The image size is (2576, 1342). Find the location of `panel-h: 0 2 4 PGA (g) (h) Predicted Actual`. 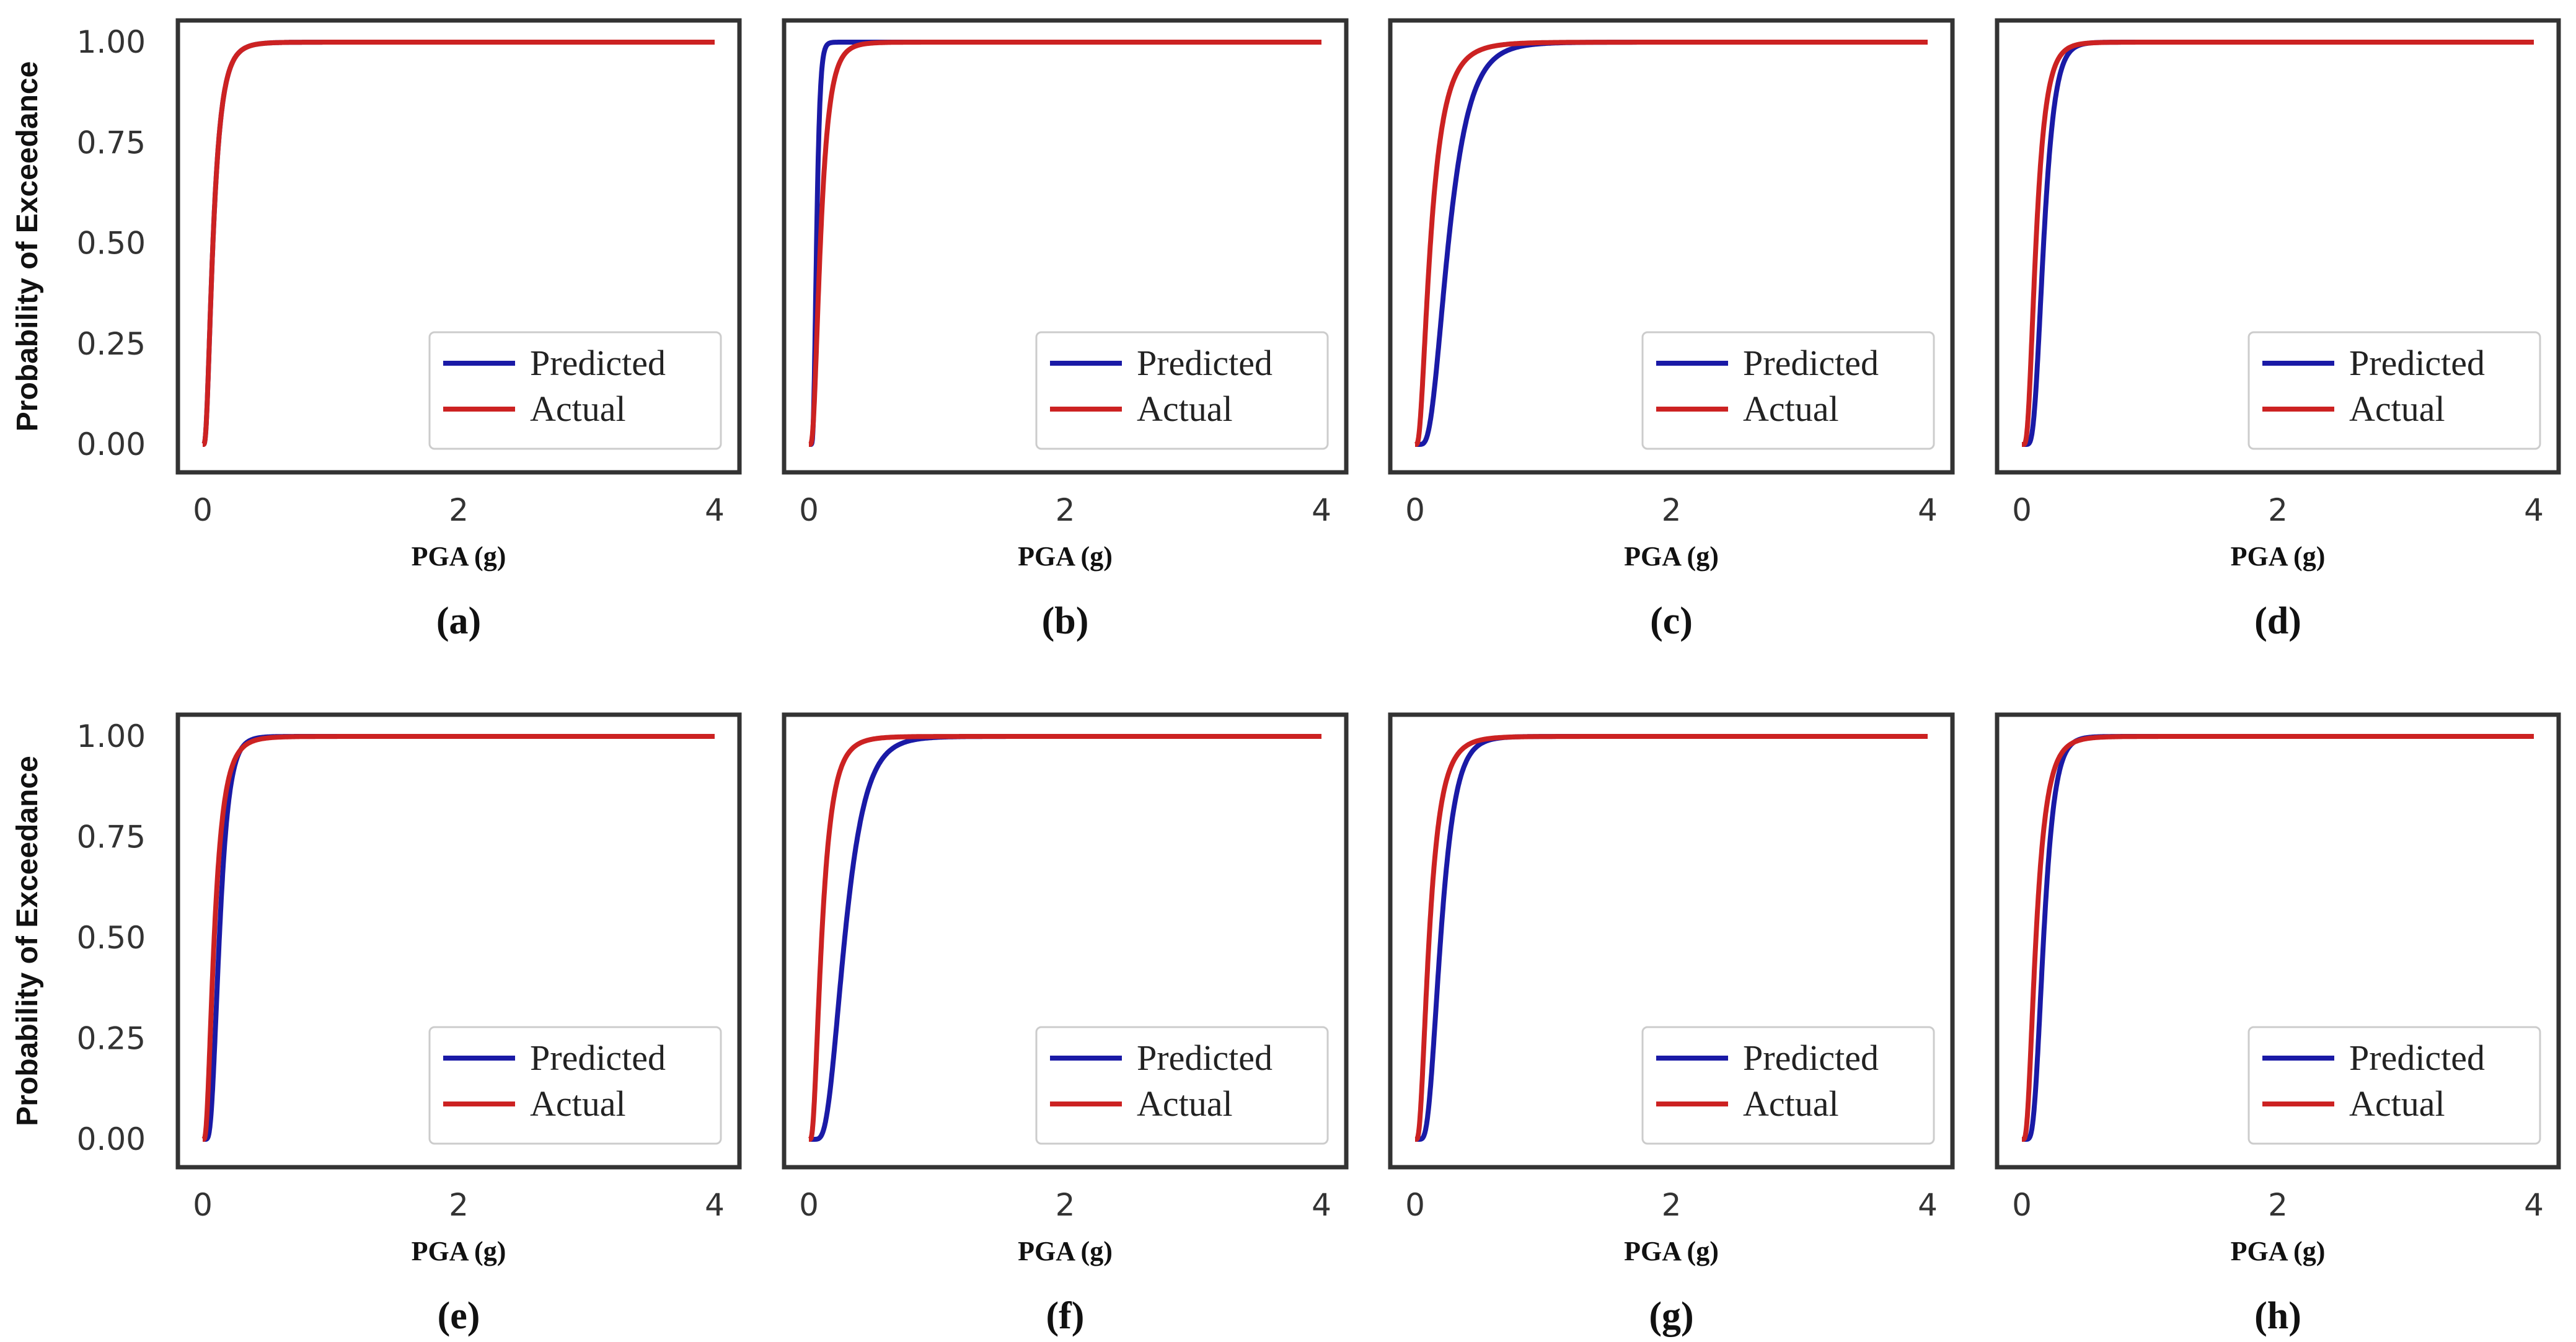

panel-h: 0 2 4 PGA (g) (h) Predicted Actual is located at coordinates (2278, 1024).